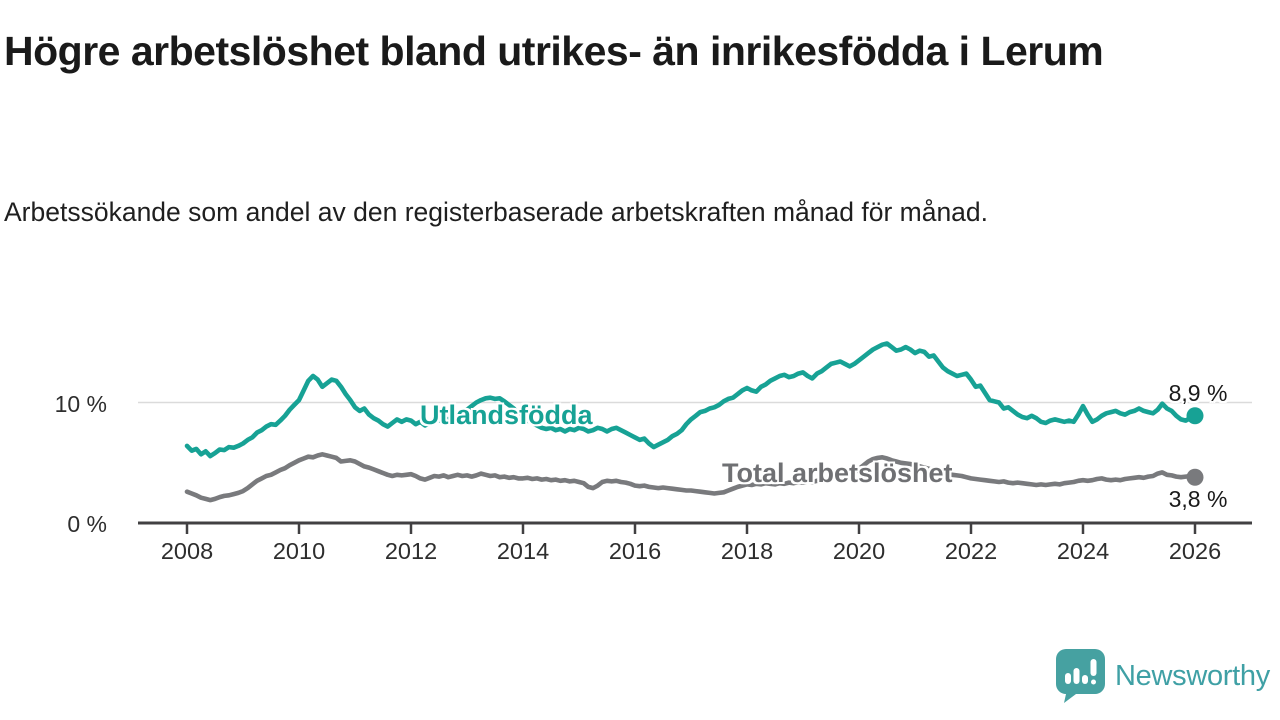 This screenshot has width=1280, height=720. I want to click on series-end-dot-total, so click(1195, 477).